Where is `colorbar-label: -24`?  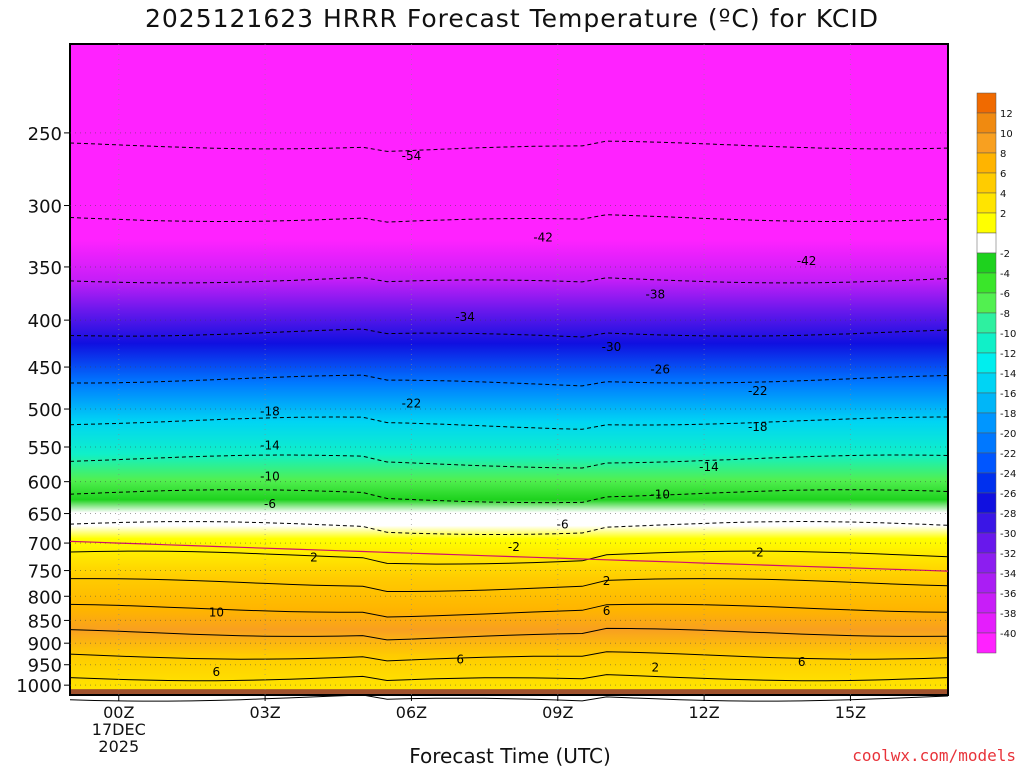
colorbar-label: -24 is located at coordinates (1008, 474).